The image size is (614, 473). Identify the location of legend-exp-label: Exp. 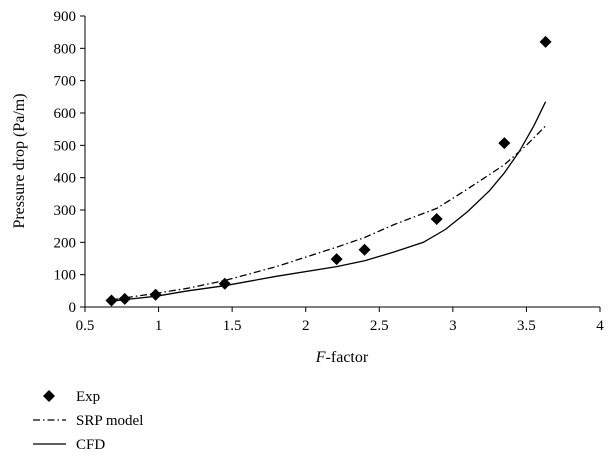
(88, 397).